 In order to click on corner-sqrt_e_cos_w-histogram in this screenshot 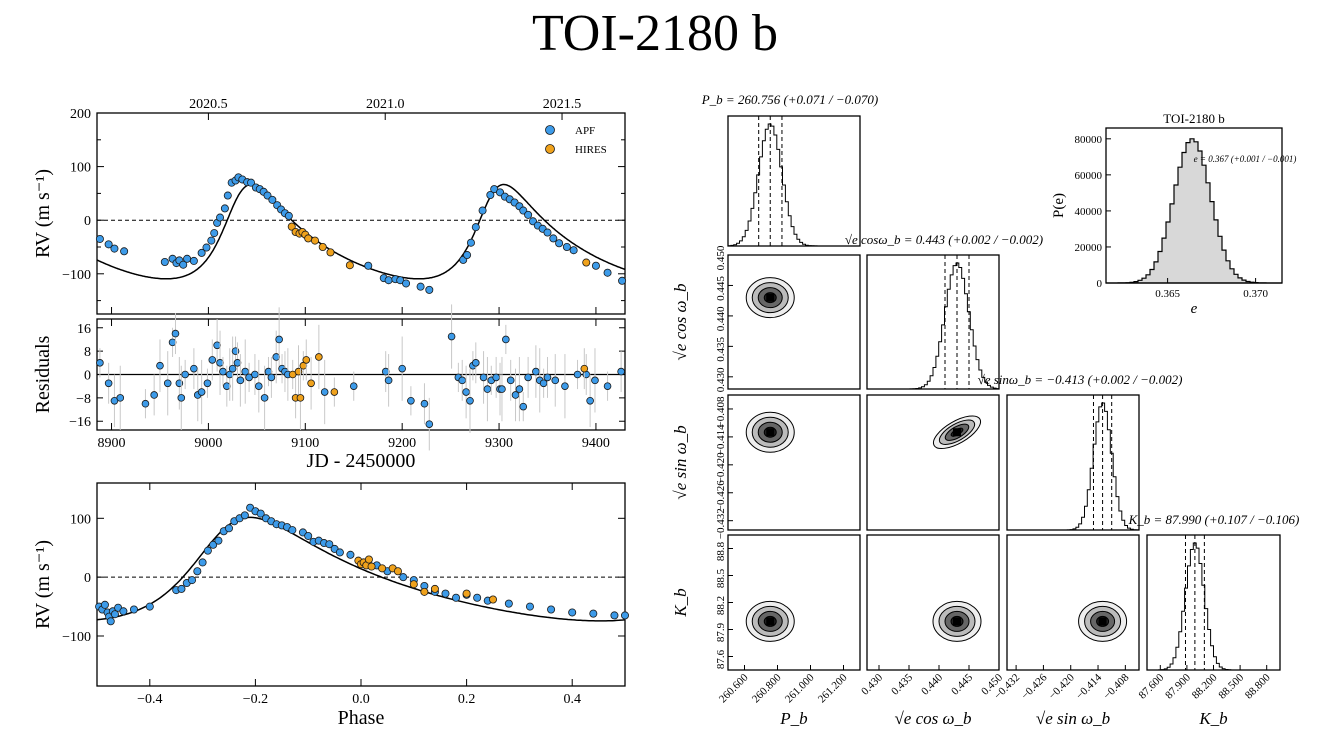, I will do `click(933, 326)`.